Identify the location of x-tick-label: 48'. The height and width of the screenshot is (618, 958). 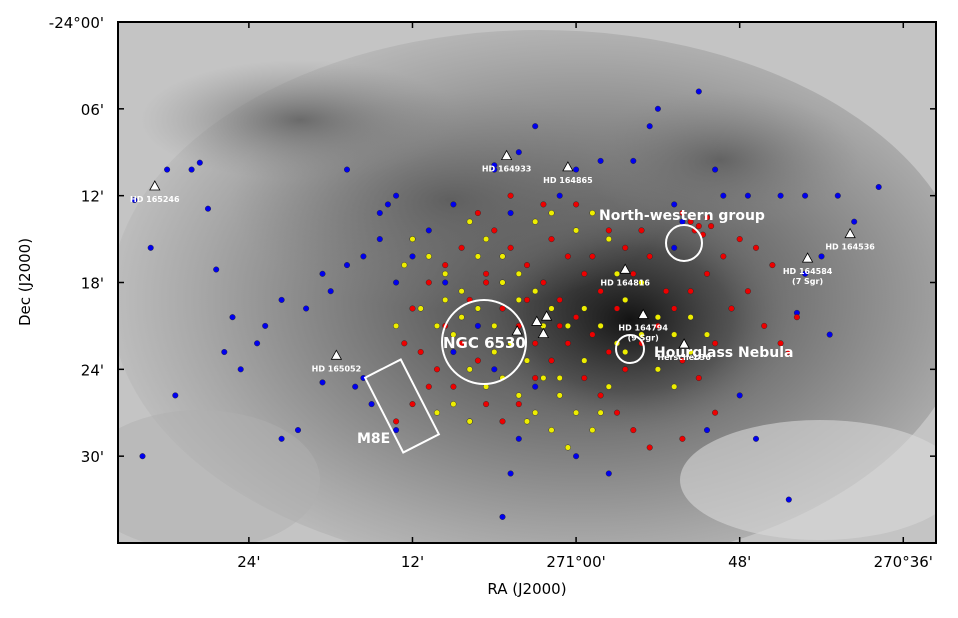
(739, 562).